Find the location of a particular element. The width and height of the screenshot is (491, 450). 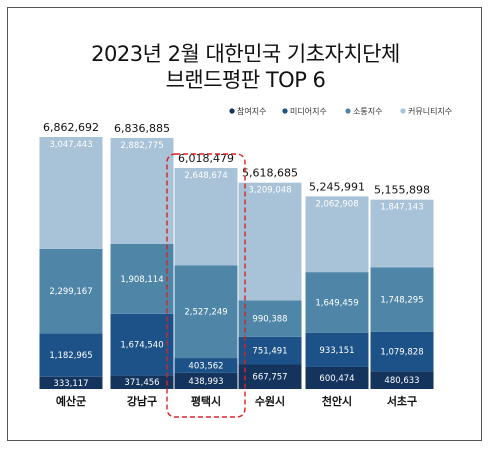

total-label: 6,862,692 is located at coordinates (71, 127).